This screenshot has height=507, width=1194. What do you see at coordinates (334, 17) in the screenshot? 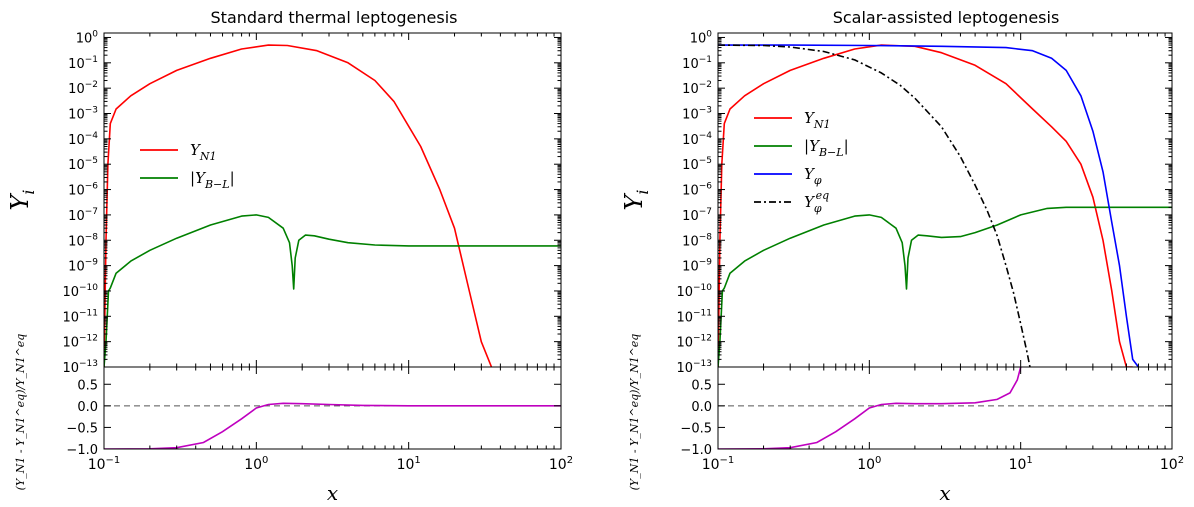
I see `chart-title: Standard thermal leptogenesis` at bounding box center [334, 17].